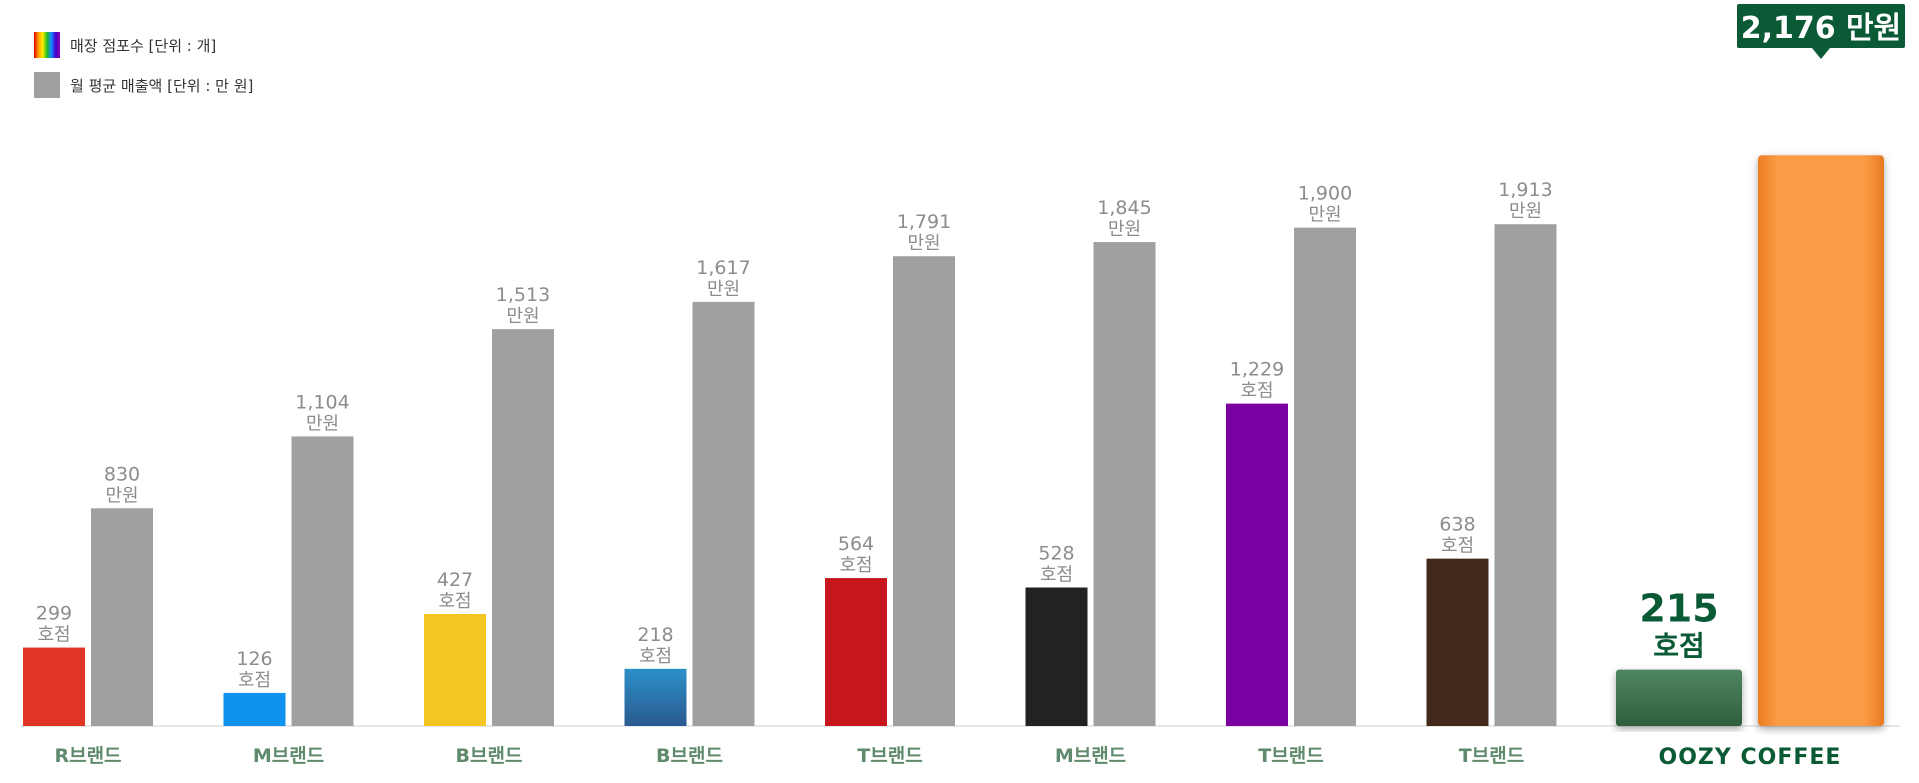 The width and height of the screenshot is (1919, 783). I want to click on legend-item-sales: 월 평균 매출액 [단위 : 만 원], so click(143, 85).